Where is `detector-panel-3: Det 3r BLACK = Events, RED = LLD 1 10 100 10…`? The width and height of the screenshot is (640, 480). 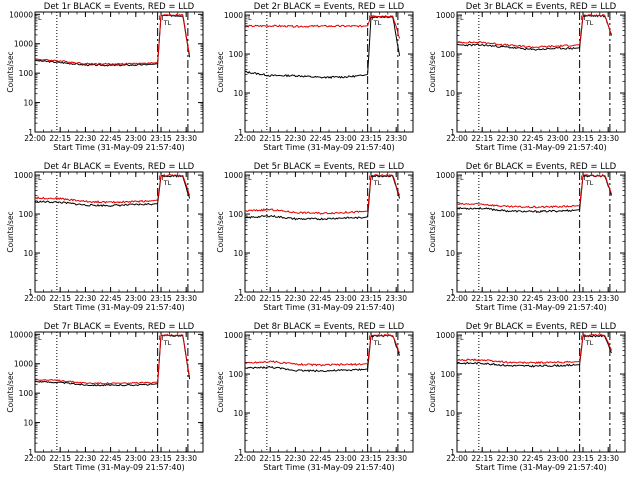
detector-panel-3: Det 3r BLACK = Events, RED = LLD 1 10 100 10… is located at coordinates (527, 77).